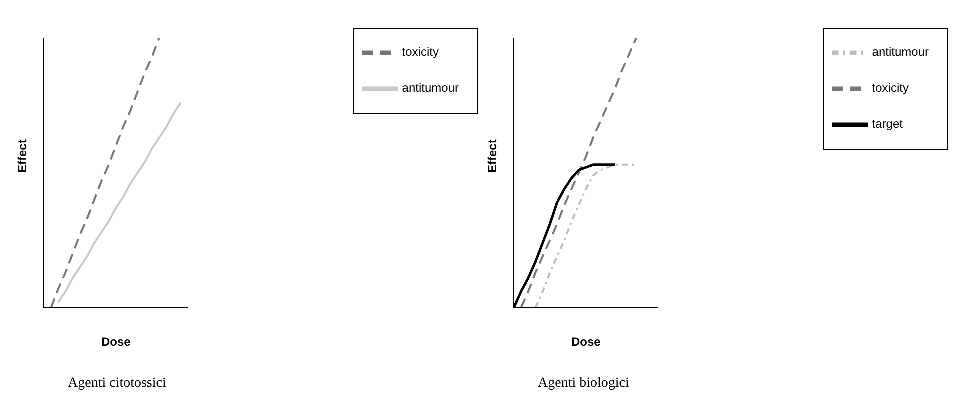 Image resolution: width=959 pixels, height=414 pixels. What do you see at coordinates (583, 384) in the screenshot?
I see `text: Agenti biologici` at bounding box center [583, 384].